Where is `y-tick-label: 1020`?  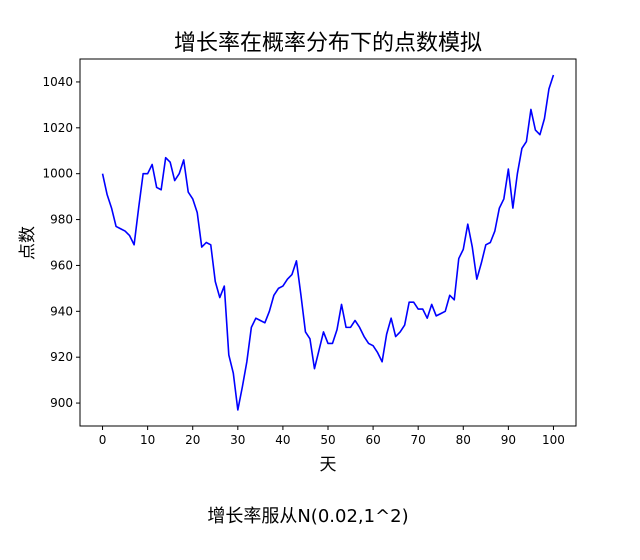 y-tick-label: 1020 is located at coordinates (57, 128).